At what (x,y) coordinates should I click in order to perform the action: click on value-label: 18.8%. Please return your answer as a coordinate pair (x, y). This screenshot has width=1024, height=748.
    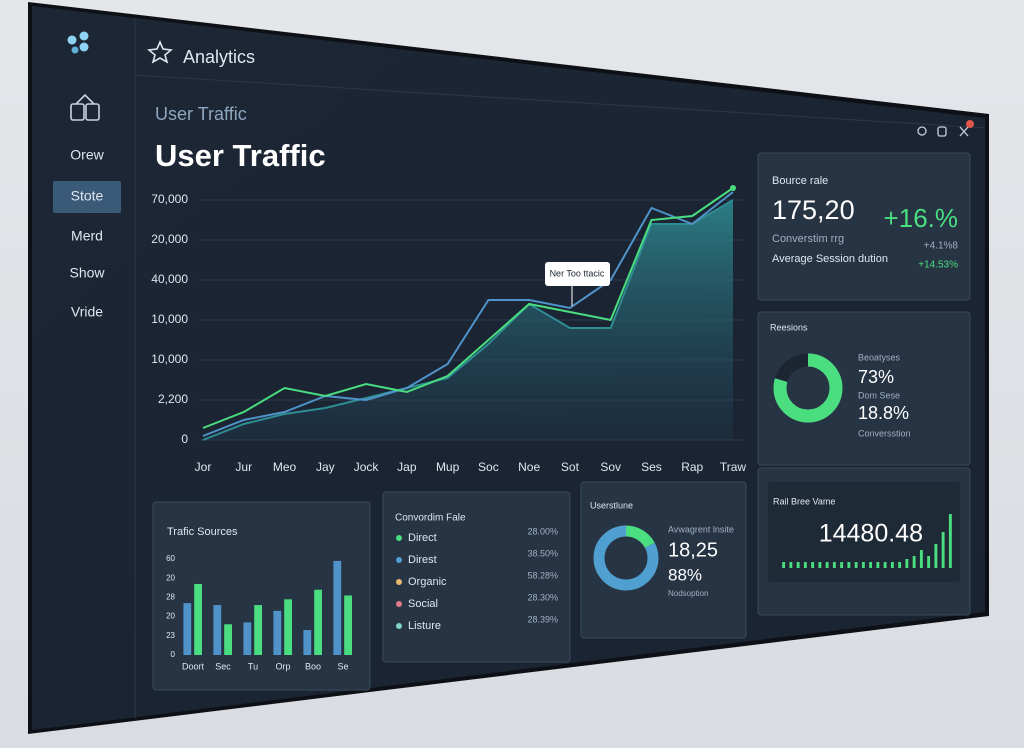
    Looking at the image, I should click on (883, 413).